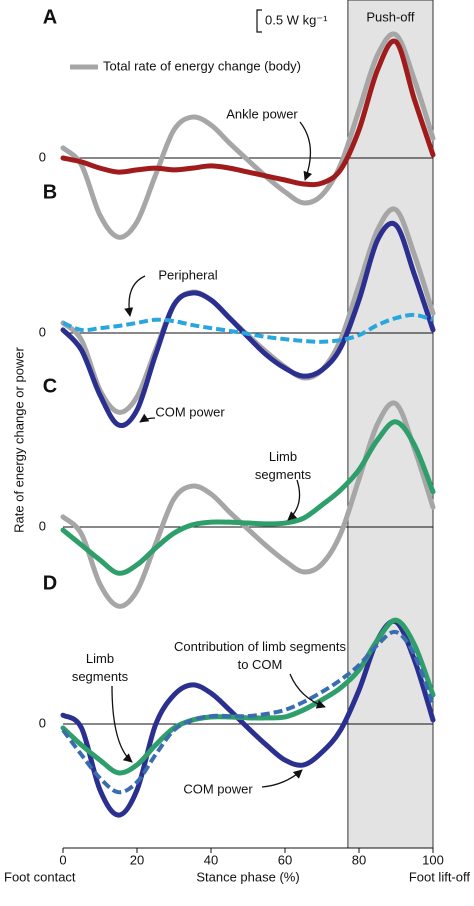  Describe the element at coordinates (285, 859) in the screenshot. I see `x-tick-label: 60` at that location.